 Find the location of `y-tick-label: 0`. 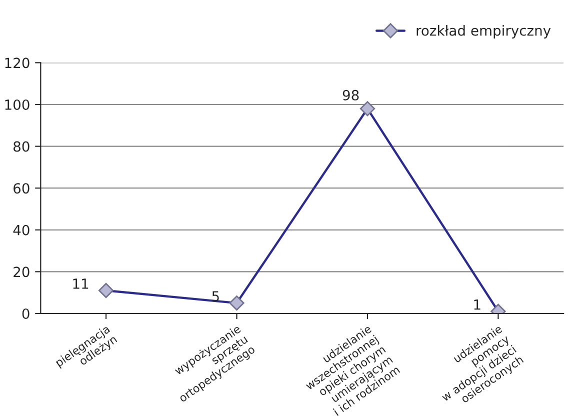

y-tick-label: 0 is located at coordinates (26, 313).